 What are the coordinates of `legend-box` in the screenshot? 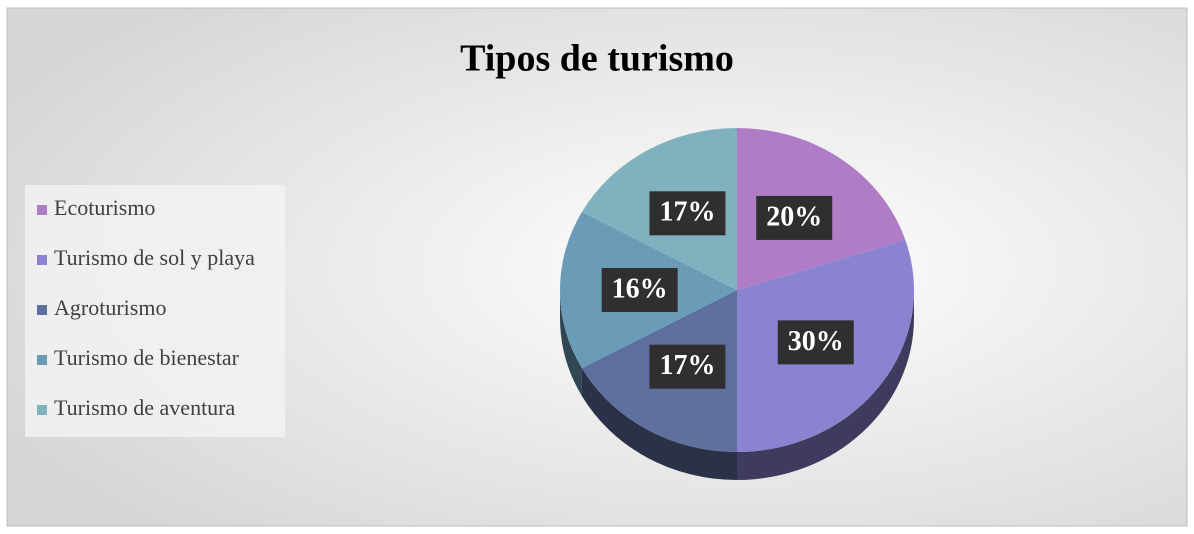 It's located at (155, 311).